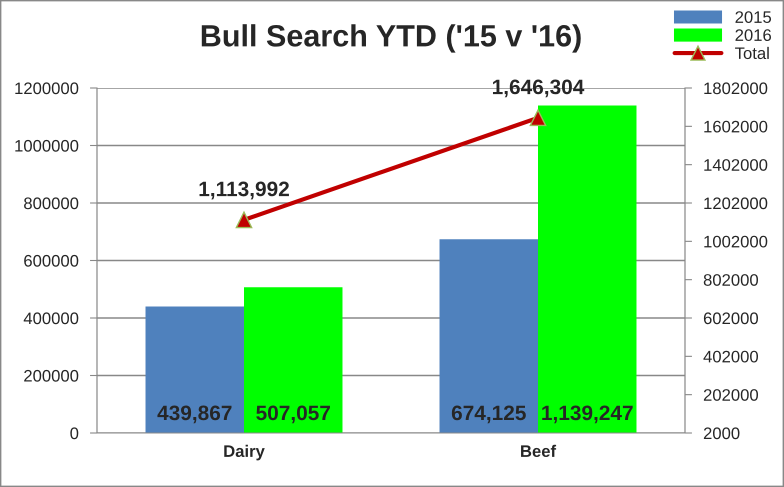 Image resolution: width=784 pixels, height=487 pixels. I want to click on y-tick-label: 1000000, so click(46, 146).